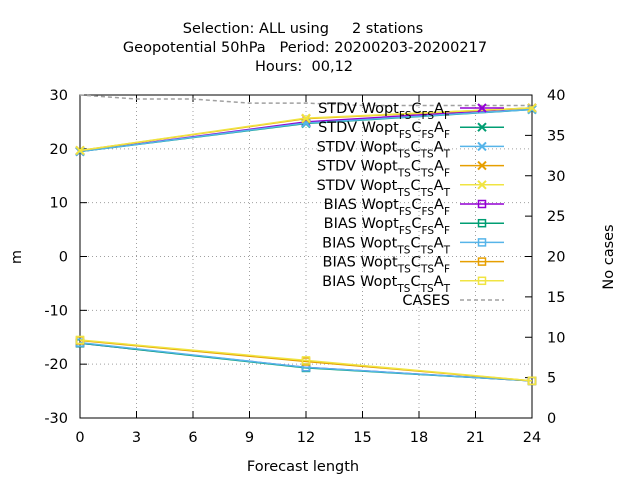 The height and width of the screenshot is (480, 640). Describe the element at coordinates (303, 29) in the screenshot. I see `chart-title-line-1: Selection: ALL using 2 stations` at that location.